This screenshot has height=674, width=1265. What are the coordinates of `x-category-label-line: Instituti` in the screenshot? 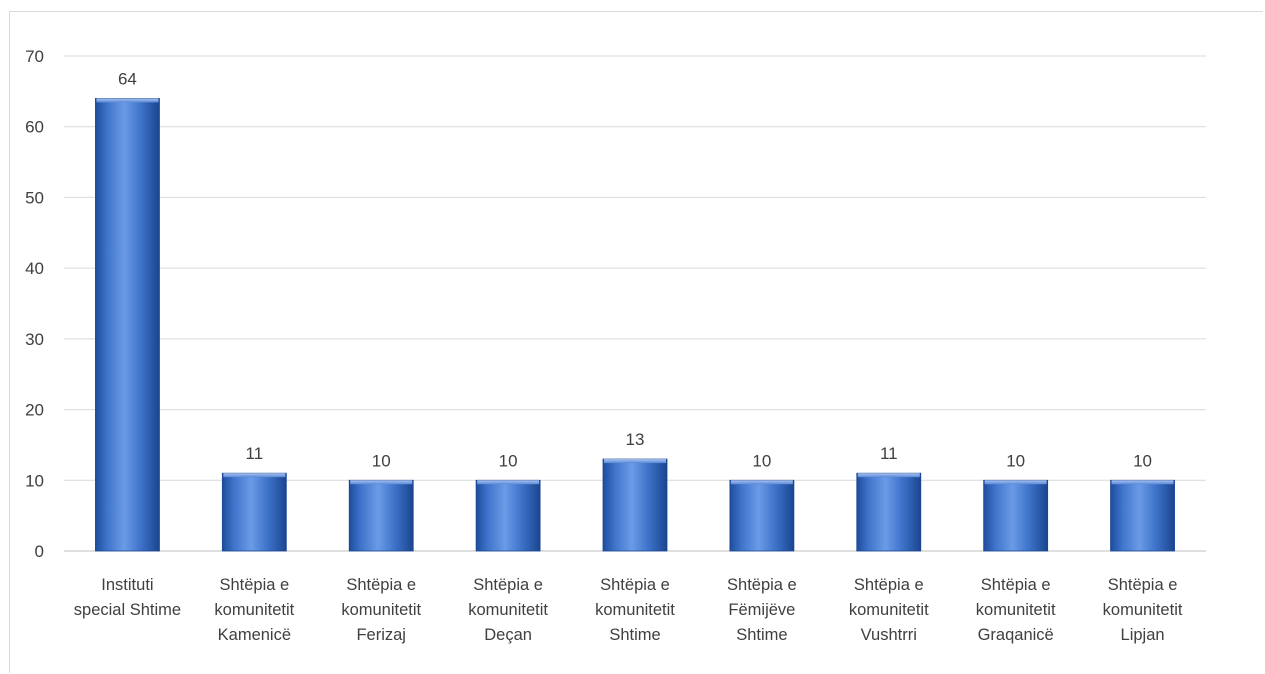 It's located at (127, 585).